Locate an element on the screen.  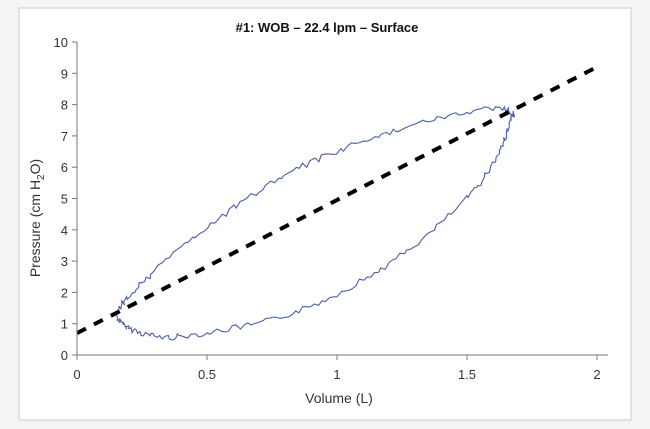
y-tick-label: 7 is located at coordinates (64, 136).